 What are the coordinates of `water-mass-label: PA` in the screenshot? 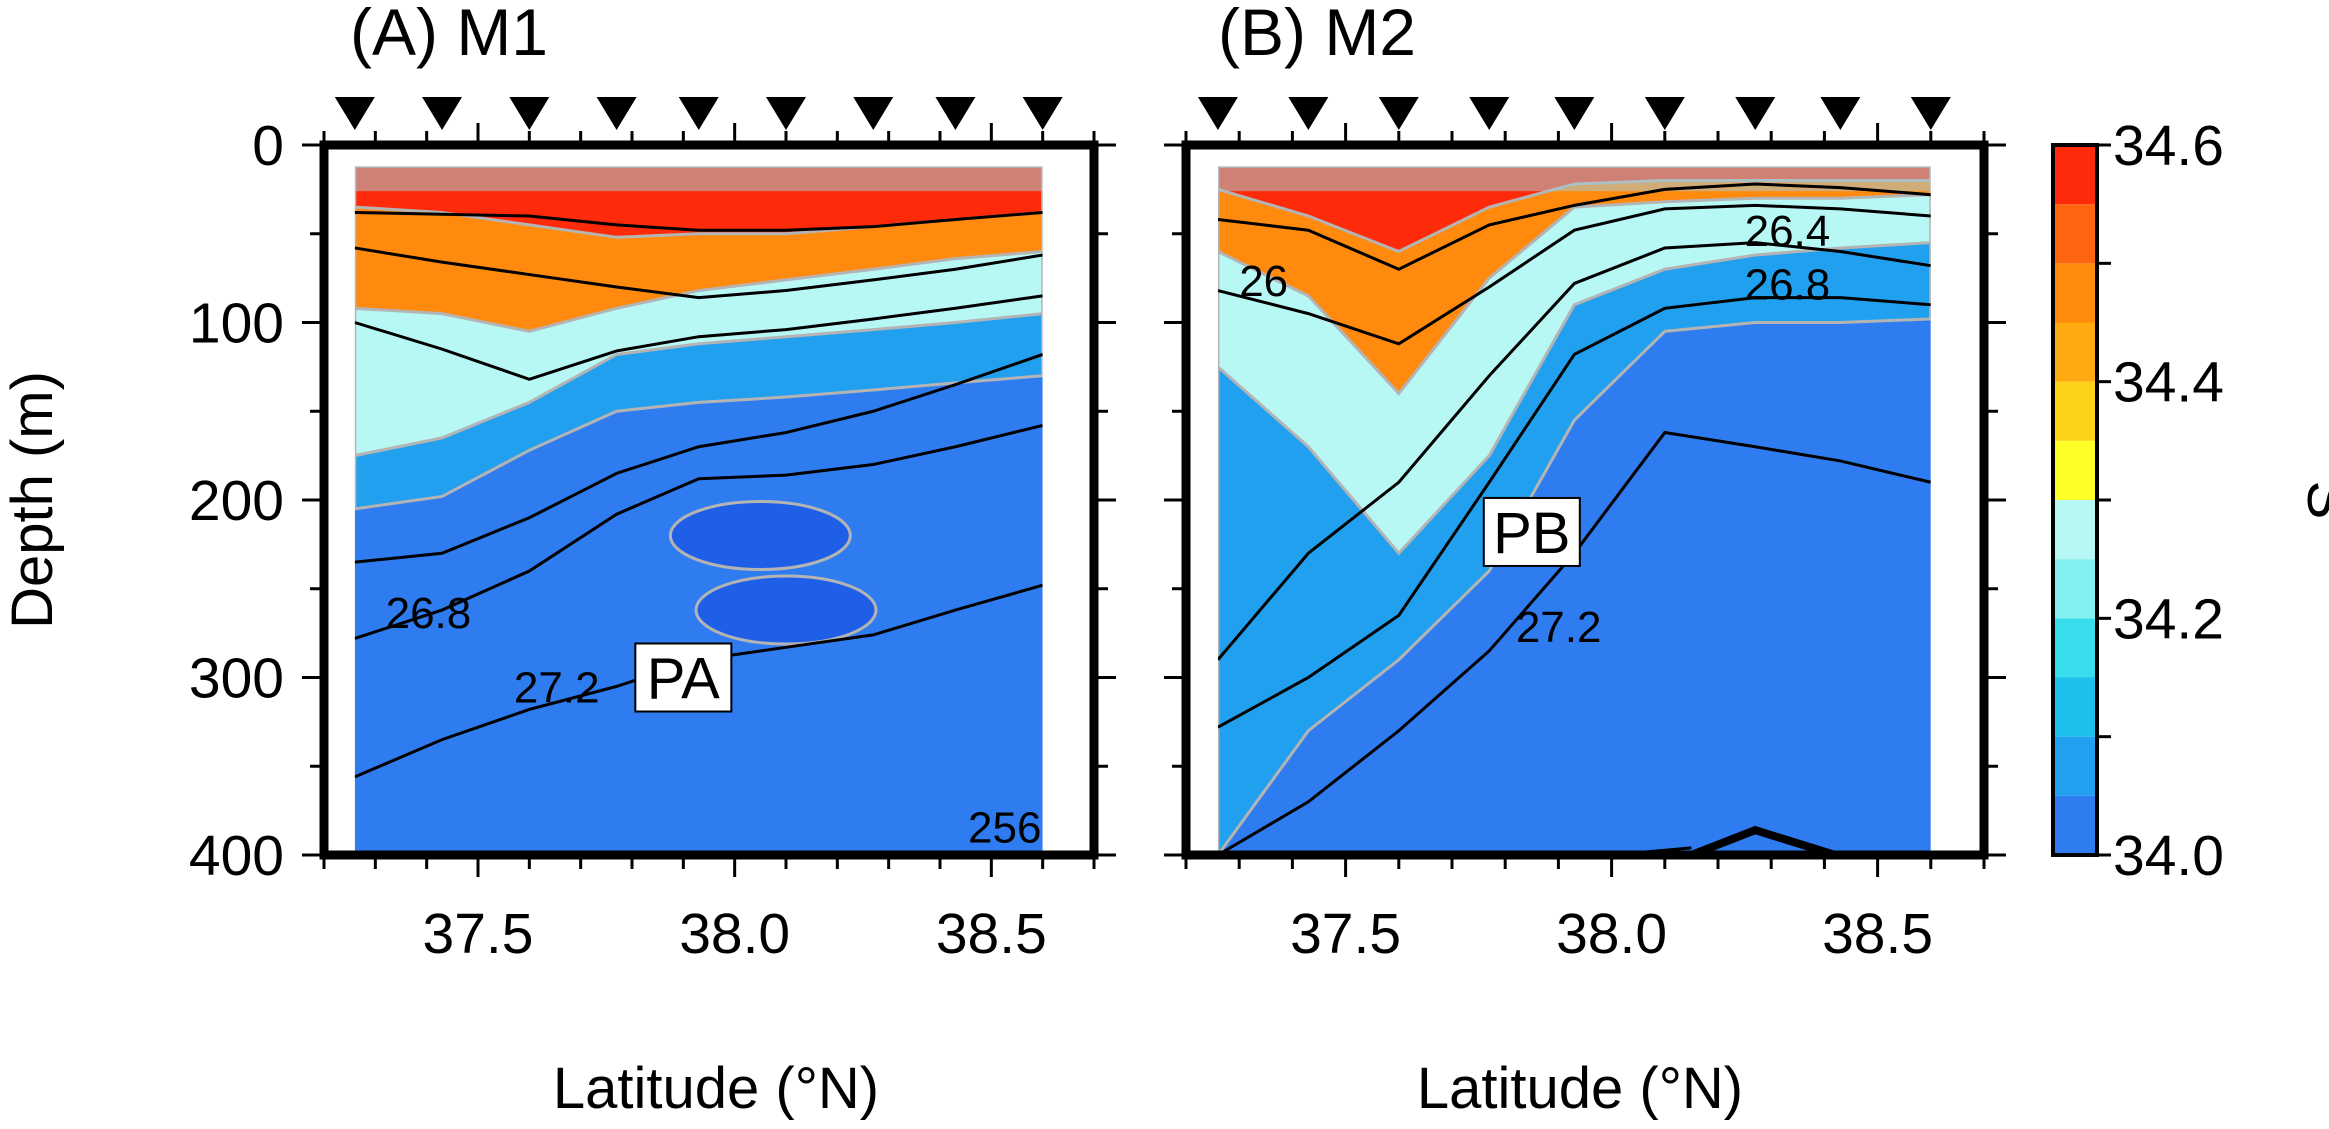 It's located at (683, 677).